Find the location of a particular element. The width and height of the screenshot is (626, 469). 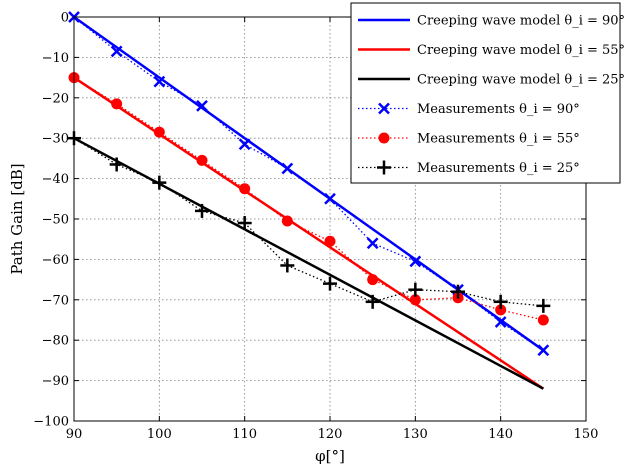

legend-entry: Measurements θ_i = 25° is located at coordinates (469, 168).